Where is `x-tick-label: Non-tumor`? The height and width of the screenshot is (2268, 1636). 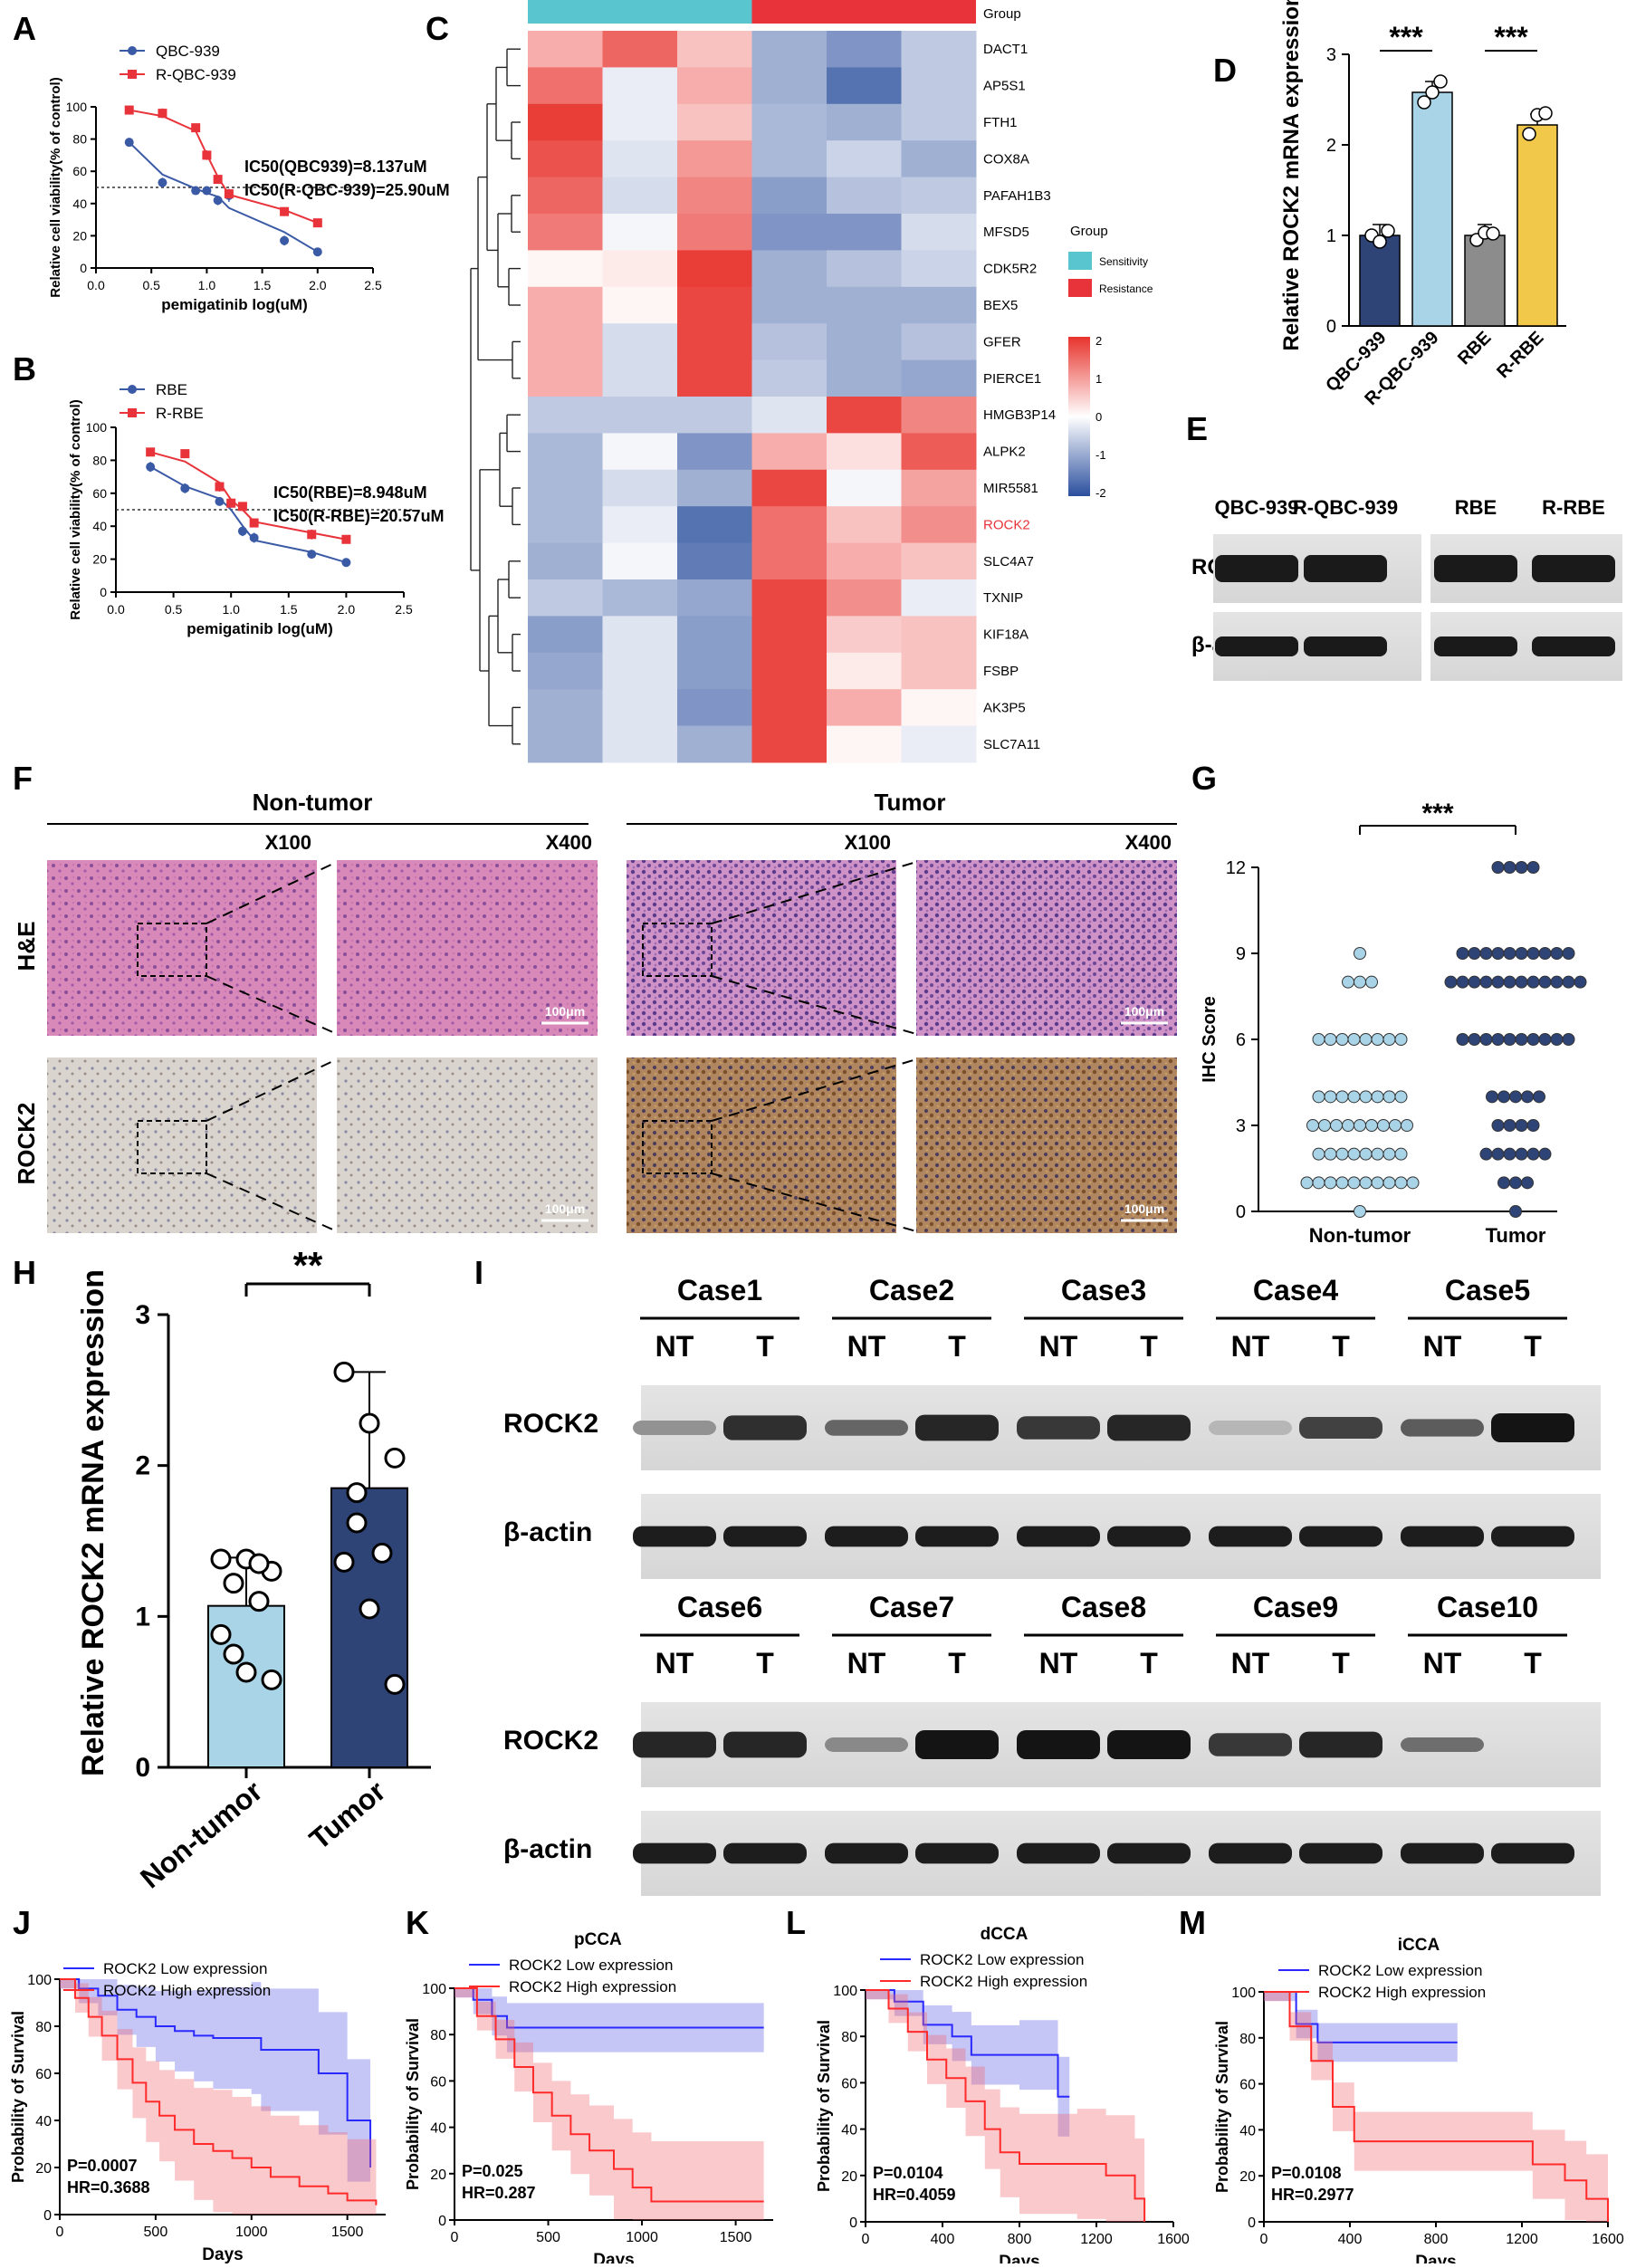
x-tick-label: Non-tumor is located at coordinates (201, 1835).